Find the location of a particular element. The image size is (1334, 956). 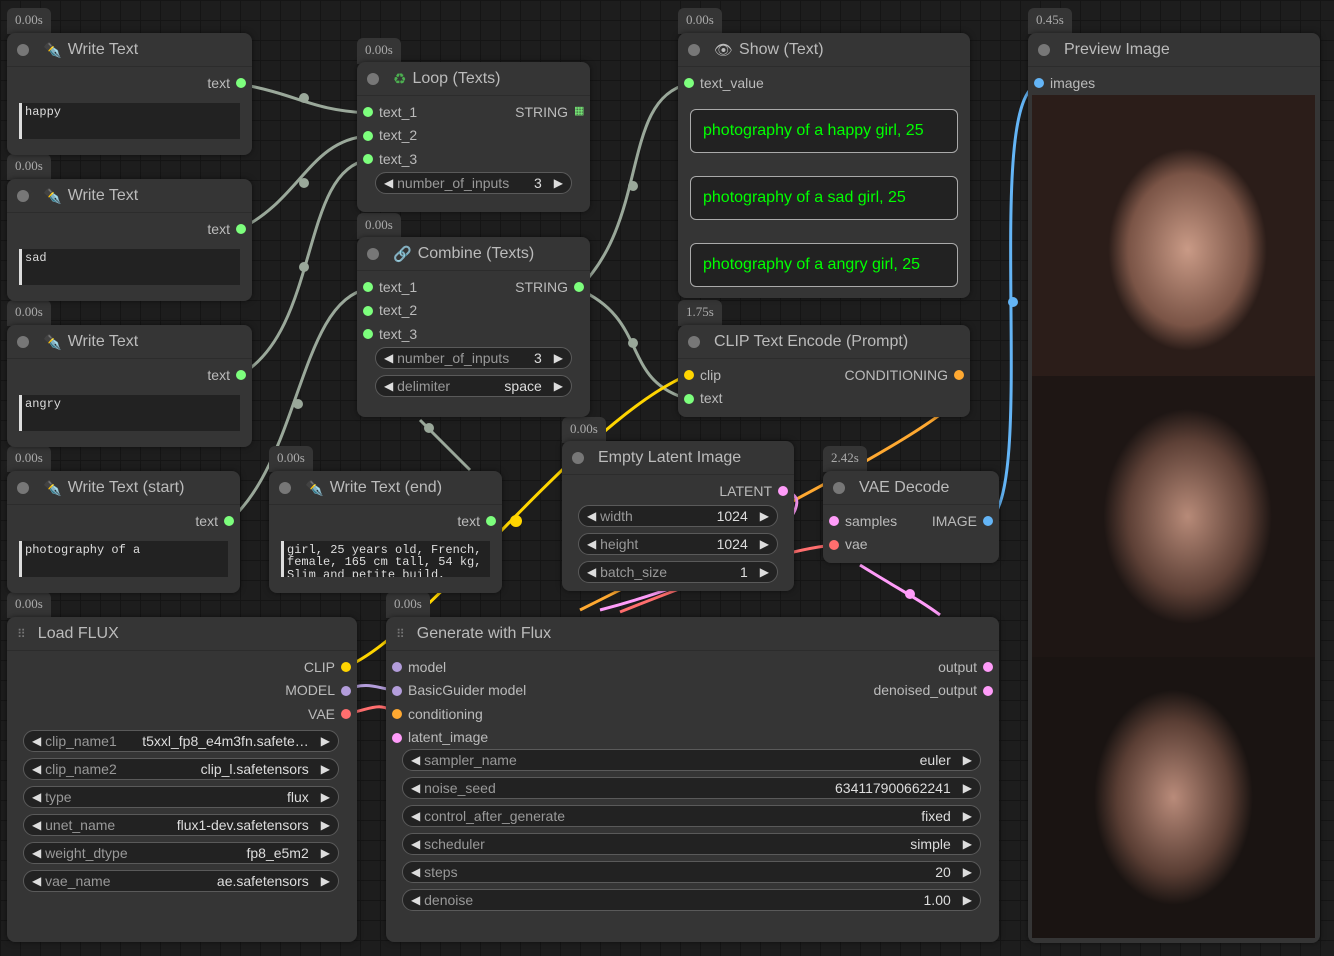

text-output-box: photography of a happy girl, 25 is located at coordinates (824, 130).